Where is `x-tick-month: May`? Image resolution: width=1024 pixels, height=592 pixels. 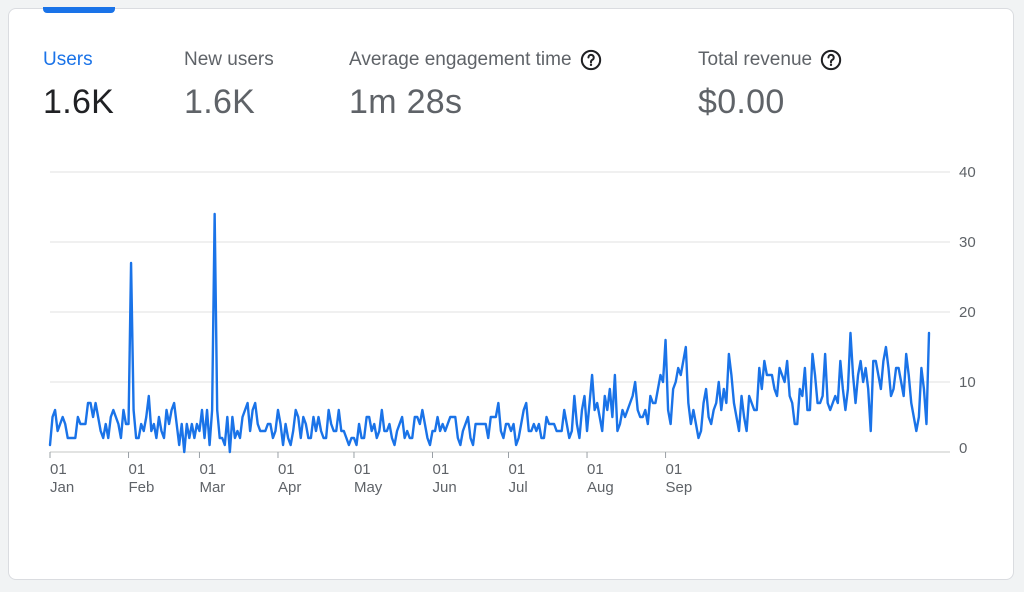
x-tick-month: May is located at coordinates (368, 487).